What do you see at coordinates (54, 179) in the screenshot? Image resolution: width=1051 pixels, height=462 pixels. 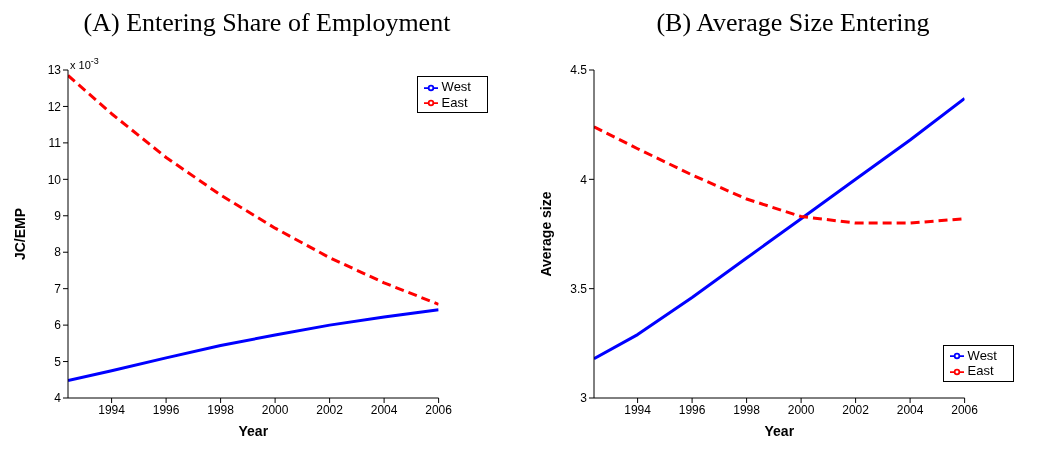 I see `y-tick-label: 10` at bounding box center [54, 179].